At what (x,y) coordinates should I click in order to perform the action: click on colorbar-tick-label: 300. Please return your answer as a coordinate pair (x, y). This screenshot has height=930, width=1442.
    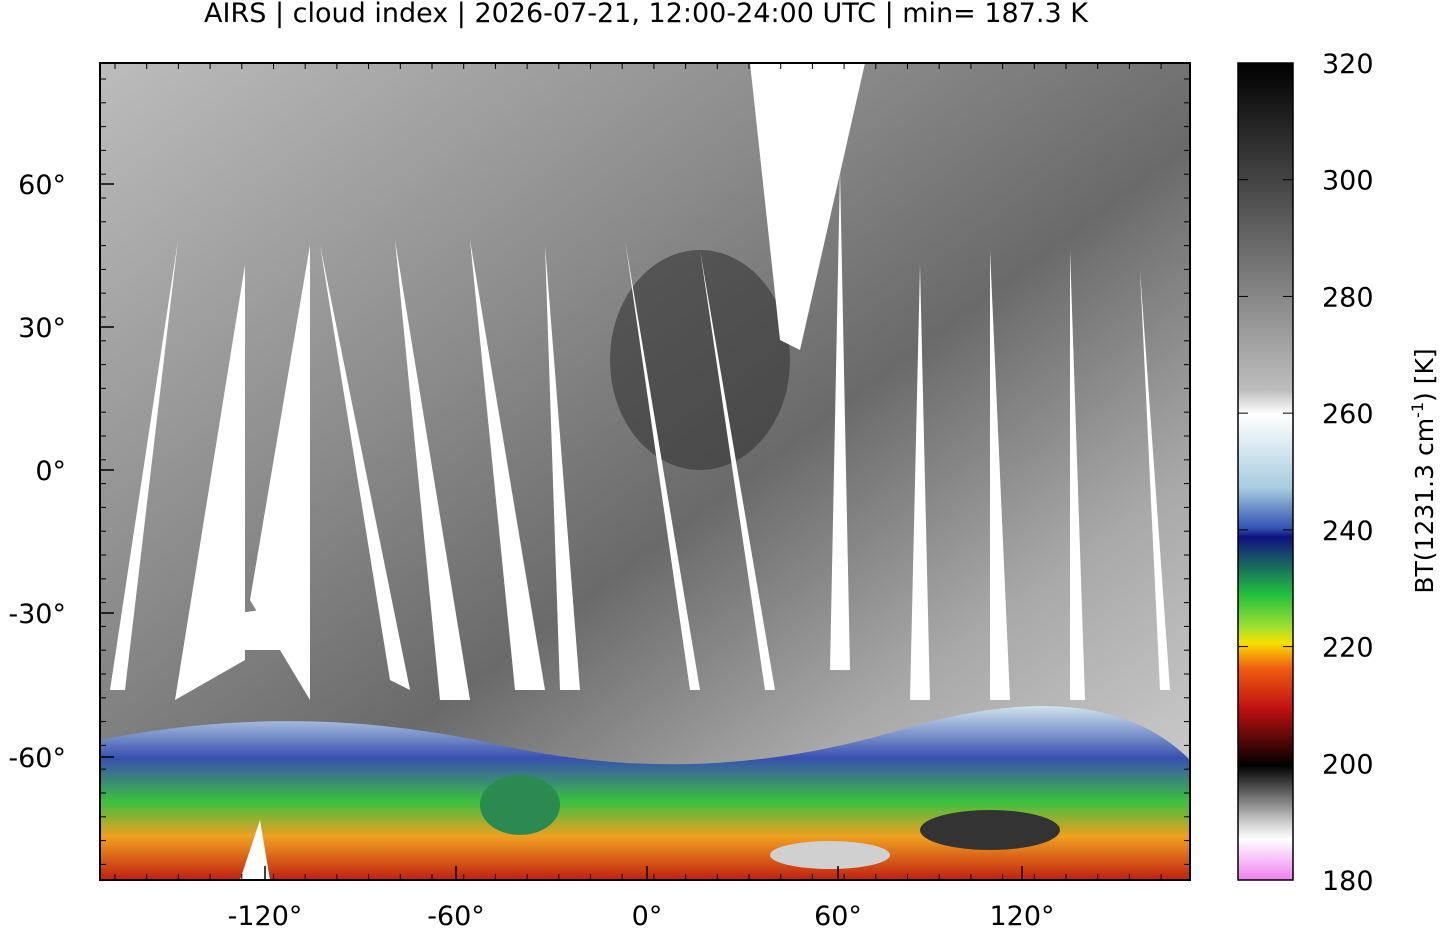
    Looking at the image, I should click on (1348, 181).